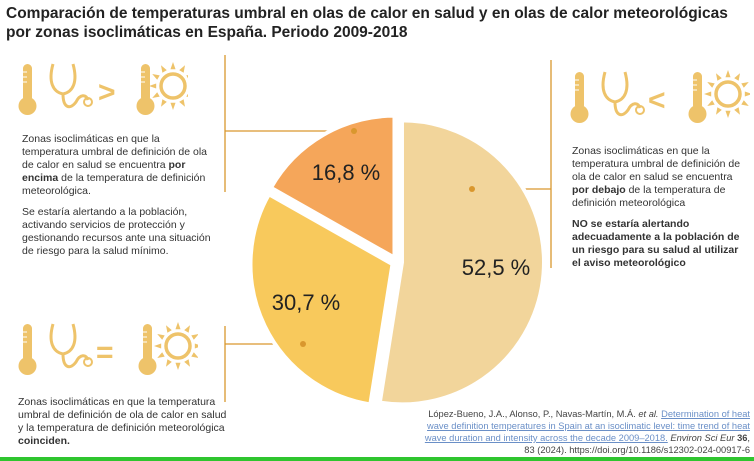  I want to click on icon-row-above: >, so click(103, 88).